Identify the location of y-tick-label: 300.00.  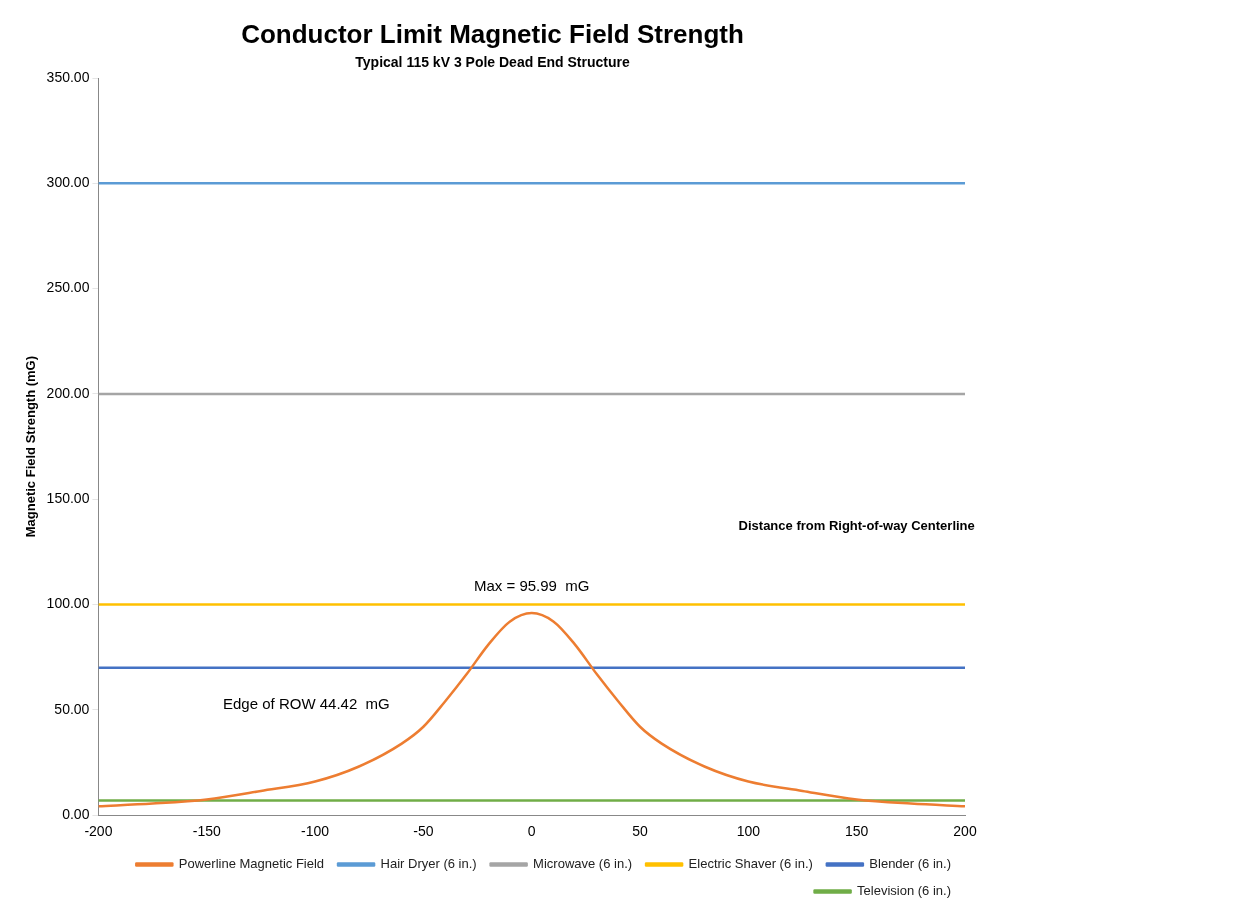
(68, 182).